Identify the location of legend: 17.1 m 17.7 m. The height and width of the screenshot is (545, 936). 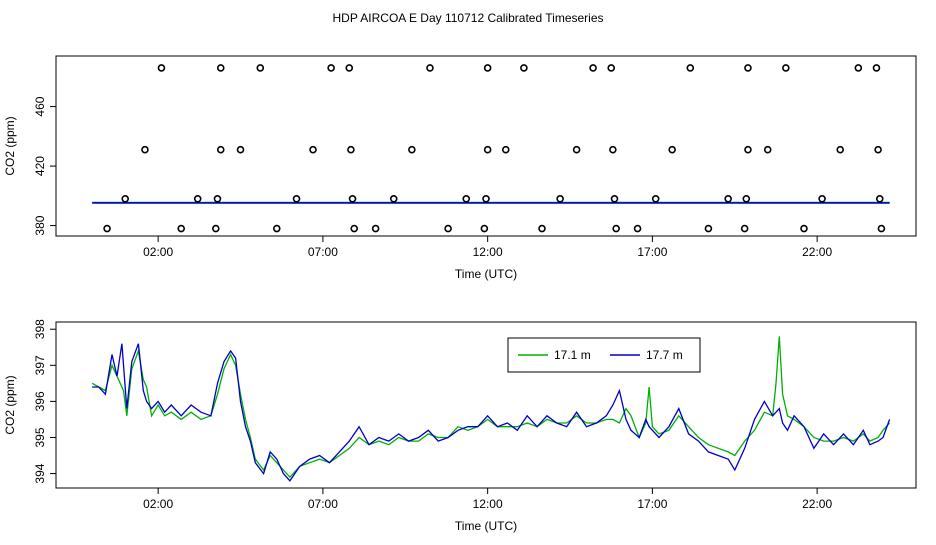
(604, 355).